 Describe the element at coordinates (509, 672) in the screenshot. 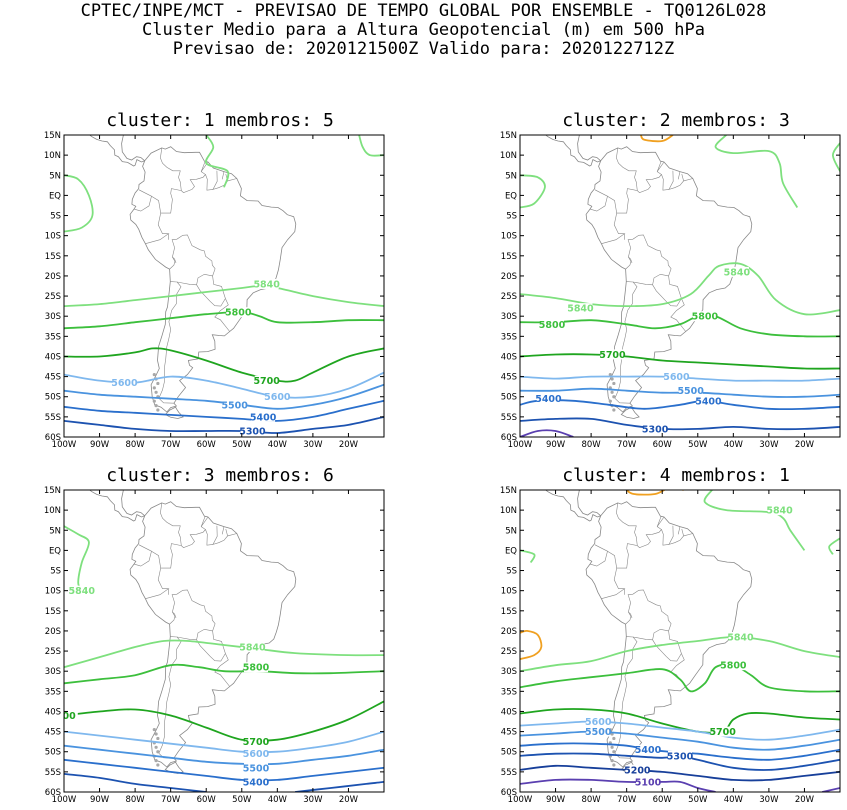

I see `lat-tick-label: 30S` at that location.